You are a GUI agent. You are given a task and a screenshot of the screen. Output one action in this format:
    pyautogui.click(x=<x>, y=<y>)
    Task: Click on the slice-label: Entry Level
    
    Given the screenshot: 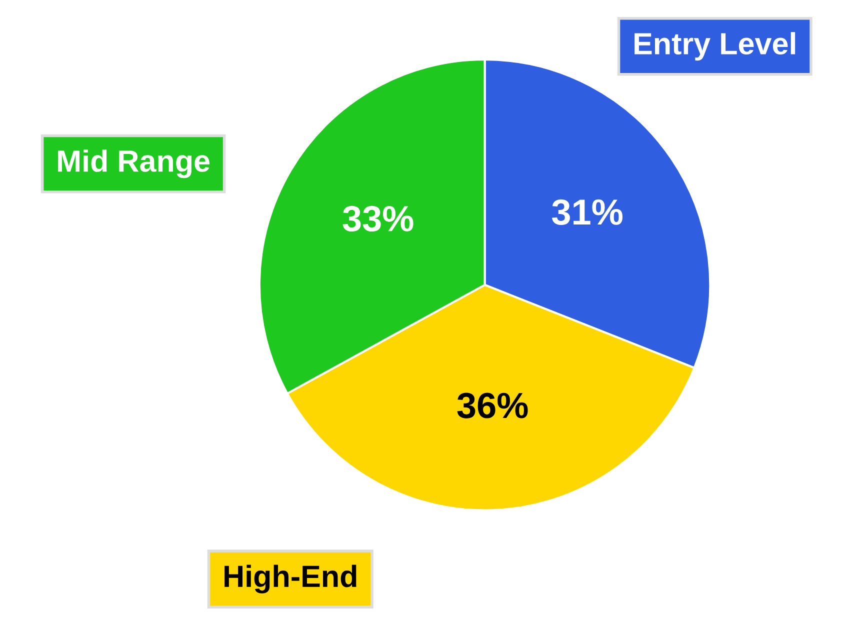 What is the action you would take?
    pyautogui.click(x=715, y=46)
    